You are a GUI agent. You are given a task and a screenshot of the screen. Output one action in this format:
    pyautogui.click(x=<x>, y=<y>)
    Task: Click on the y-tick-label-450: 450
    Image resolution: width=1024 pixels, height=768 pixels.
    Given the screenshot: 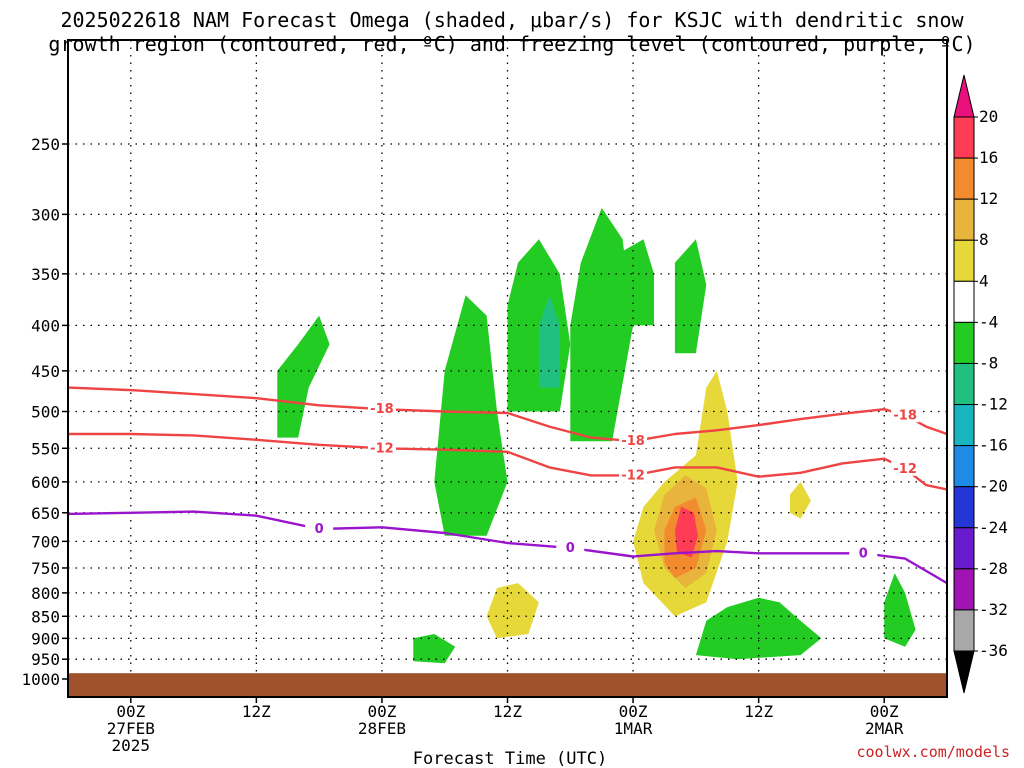 What is the action you would take?
    pyautogui.click(x=45, y=371)
    